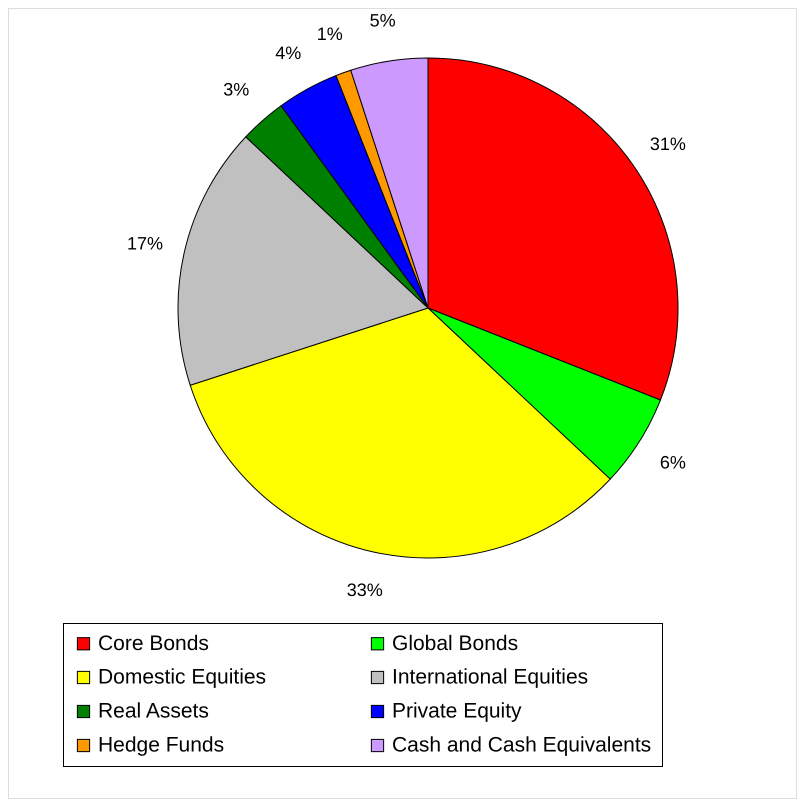 This screenshot has width=806, height=809. What do you see at coordinates (144, 244) in the screenshot?
I see `data-label: 17%` at bounding box center [144, 244].